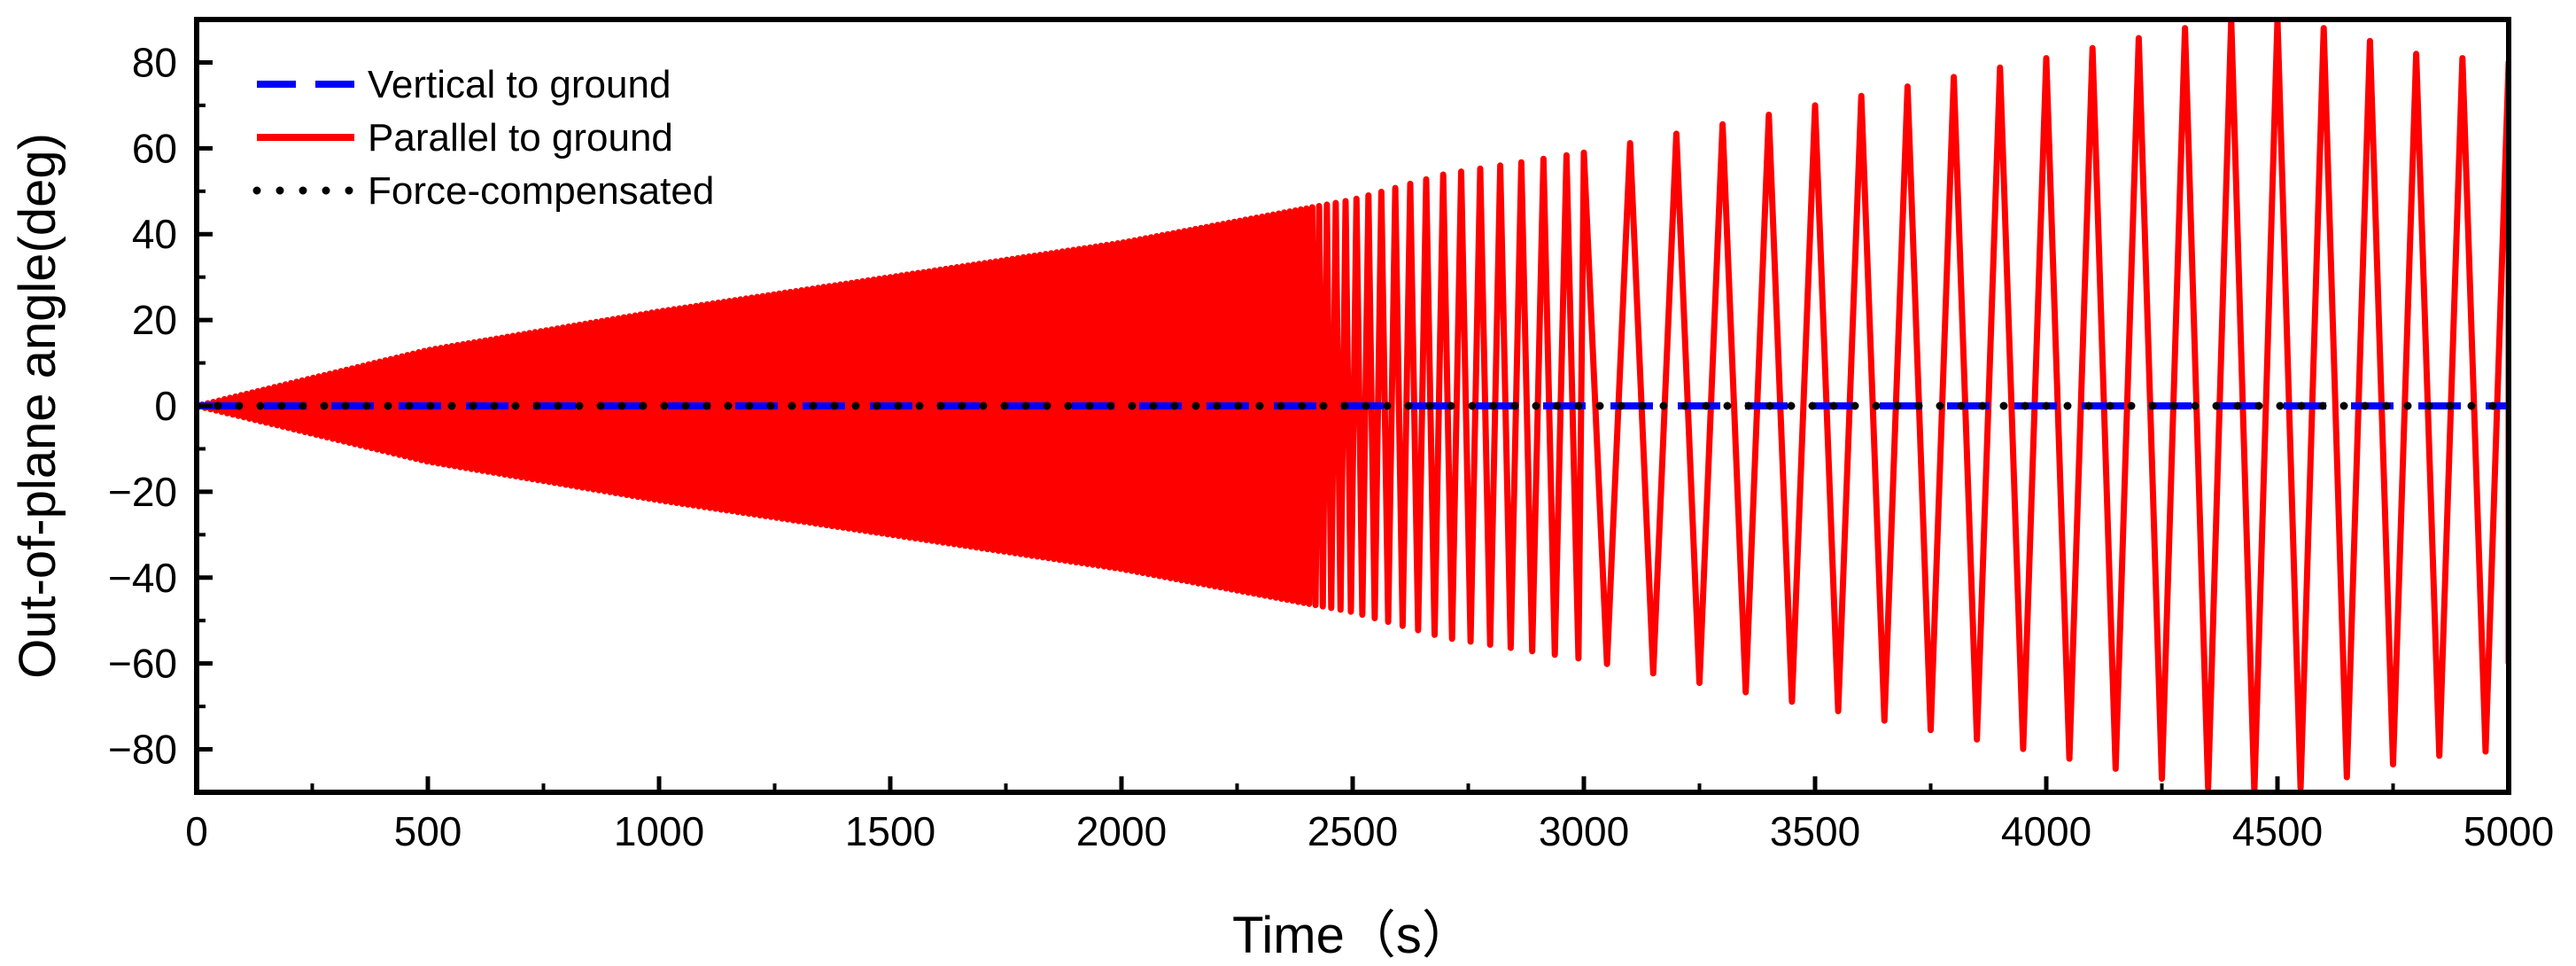 The width and height of the screenshot is (2576, 966). I want to click on x-tick-label: 1500, so click(890, 831).